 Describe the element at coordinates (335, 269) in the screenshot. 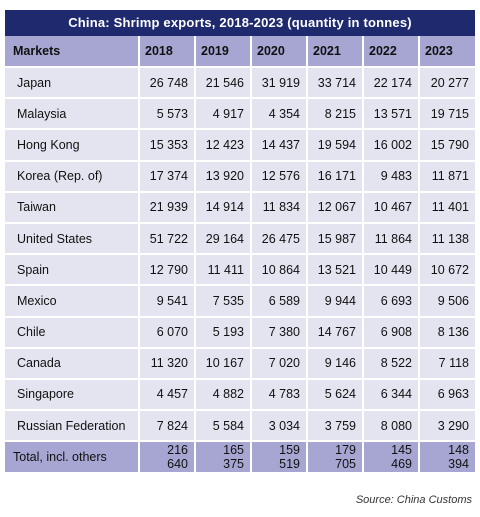

I see `value-cell: 13 521` at that location.